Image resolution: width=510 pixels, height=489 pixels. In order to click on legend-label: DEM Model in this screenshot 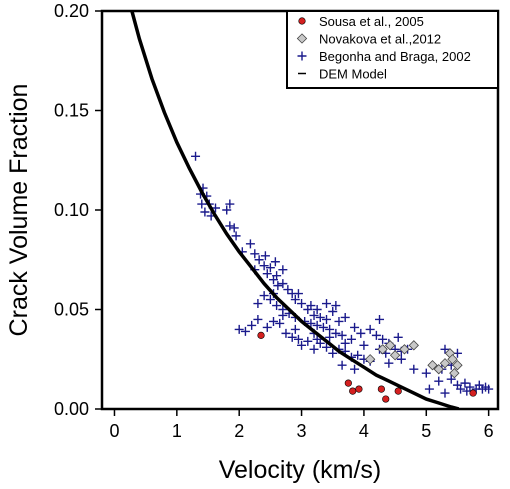, I will do `click(353, 74)`.